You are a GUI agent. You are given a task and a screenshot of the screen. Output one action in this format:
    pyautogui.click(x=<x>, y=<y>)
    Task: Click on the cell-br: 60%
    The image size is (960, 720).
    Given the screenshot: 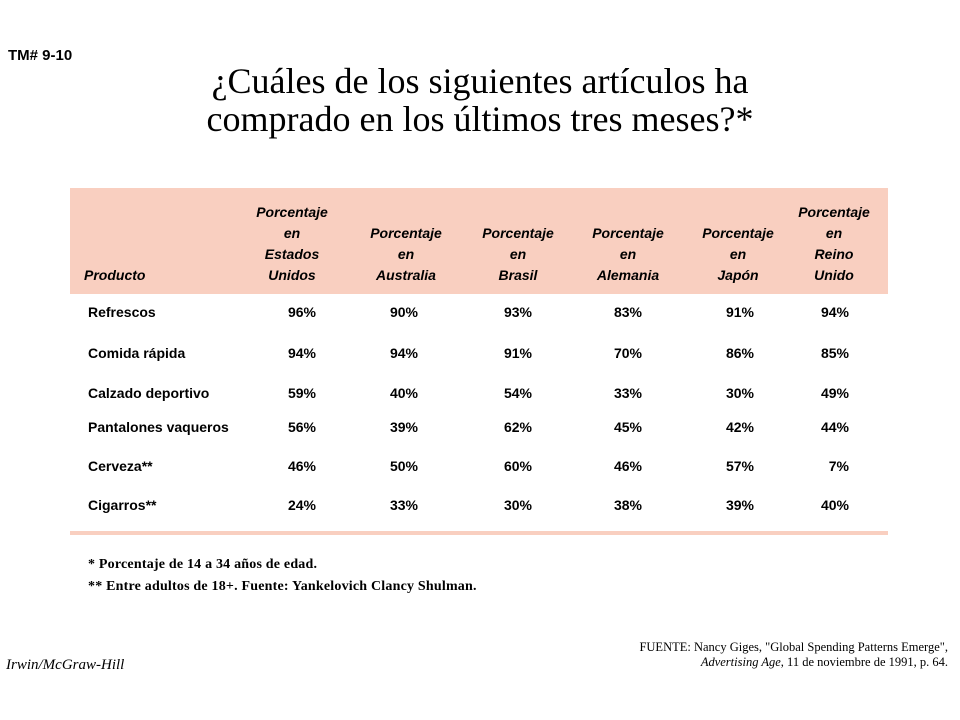 What is the action you would take?
    pyautogui.click(x=517, y=466)
    